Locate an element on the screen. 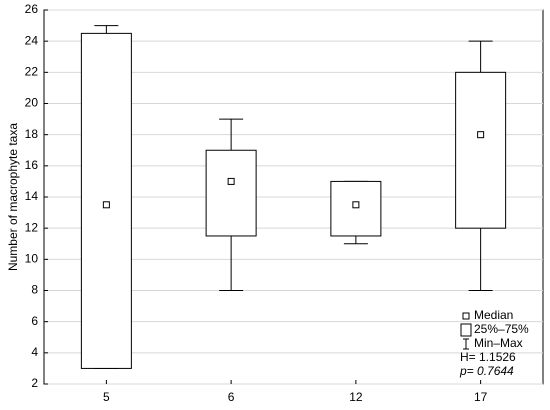 The width and height of the screenshot is (550, 410). legend-label: Min–Max is located at coordinates (498, 343).